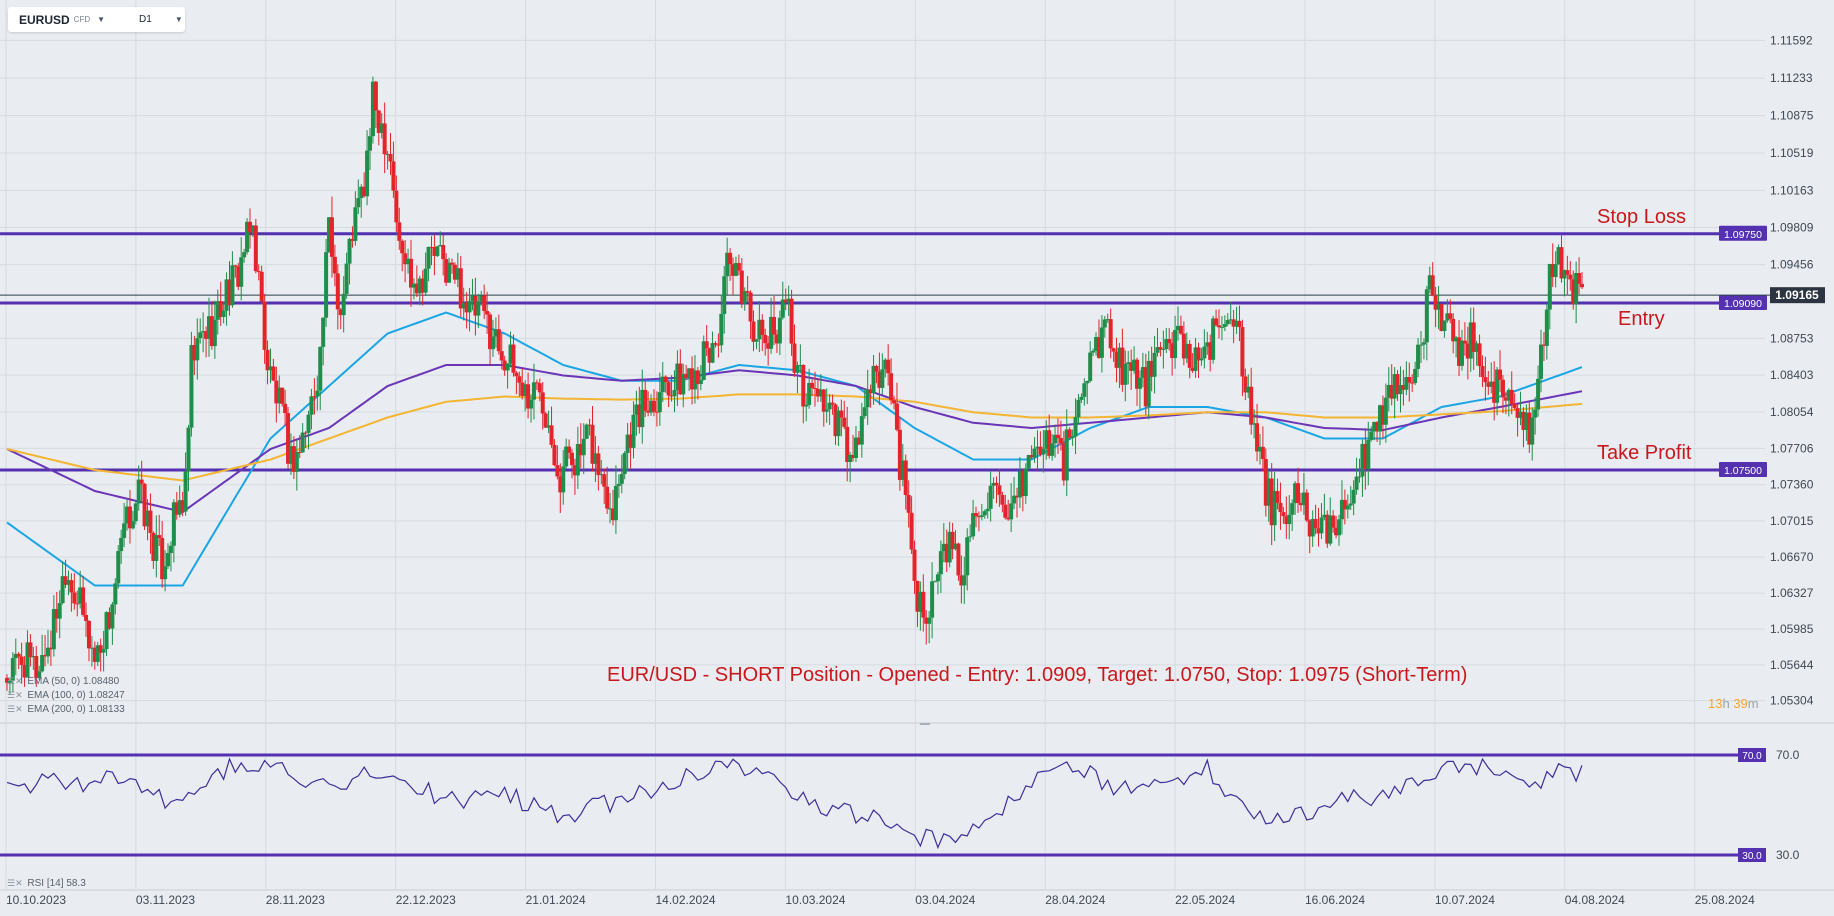 Image resolution: width=1834 pixels, height=916 pixels. Describe the element at coordinates (106, 695) in the screenshot. I see `indicator-value: 1.08247` at that location.